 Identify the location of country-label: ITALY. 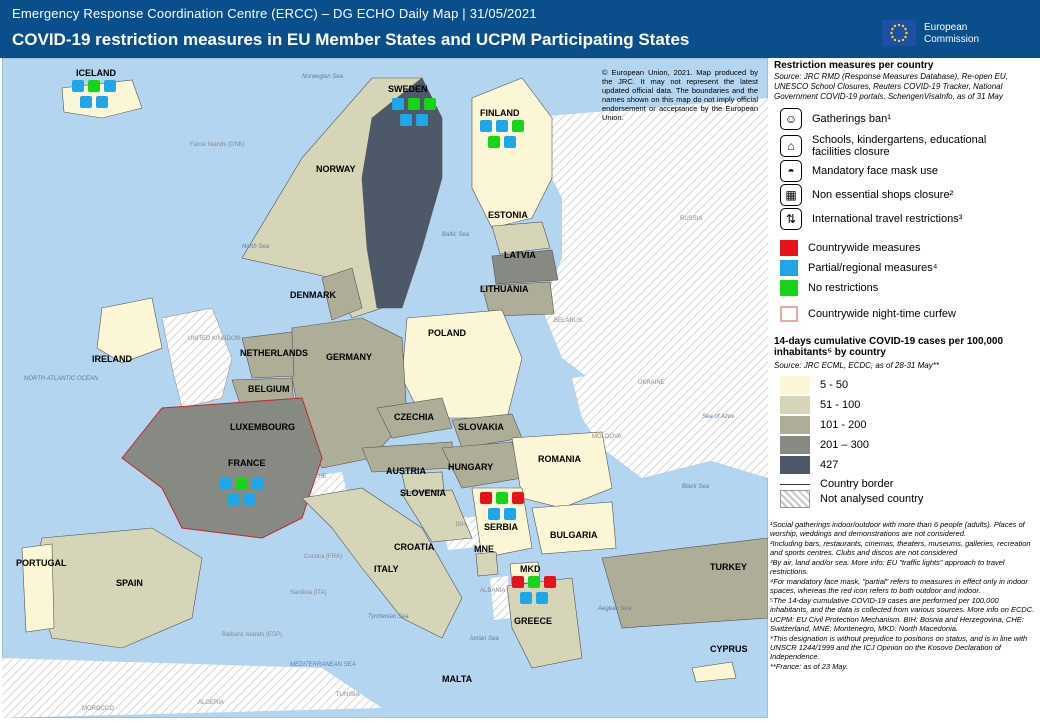
(386, 569).